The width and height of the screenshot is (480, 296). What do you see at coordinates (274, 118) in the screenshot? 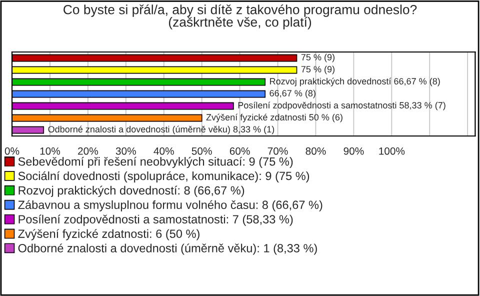
I see `data-label: Zvýšení fyzické zdatnosti 50 % (6)` at bounding box center [274, 118].